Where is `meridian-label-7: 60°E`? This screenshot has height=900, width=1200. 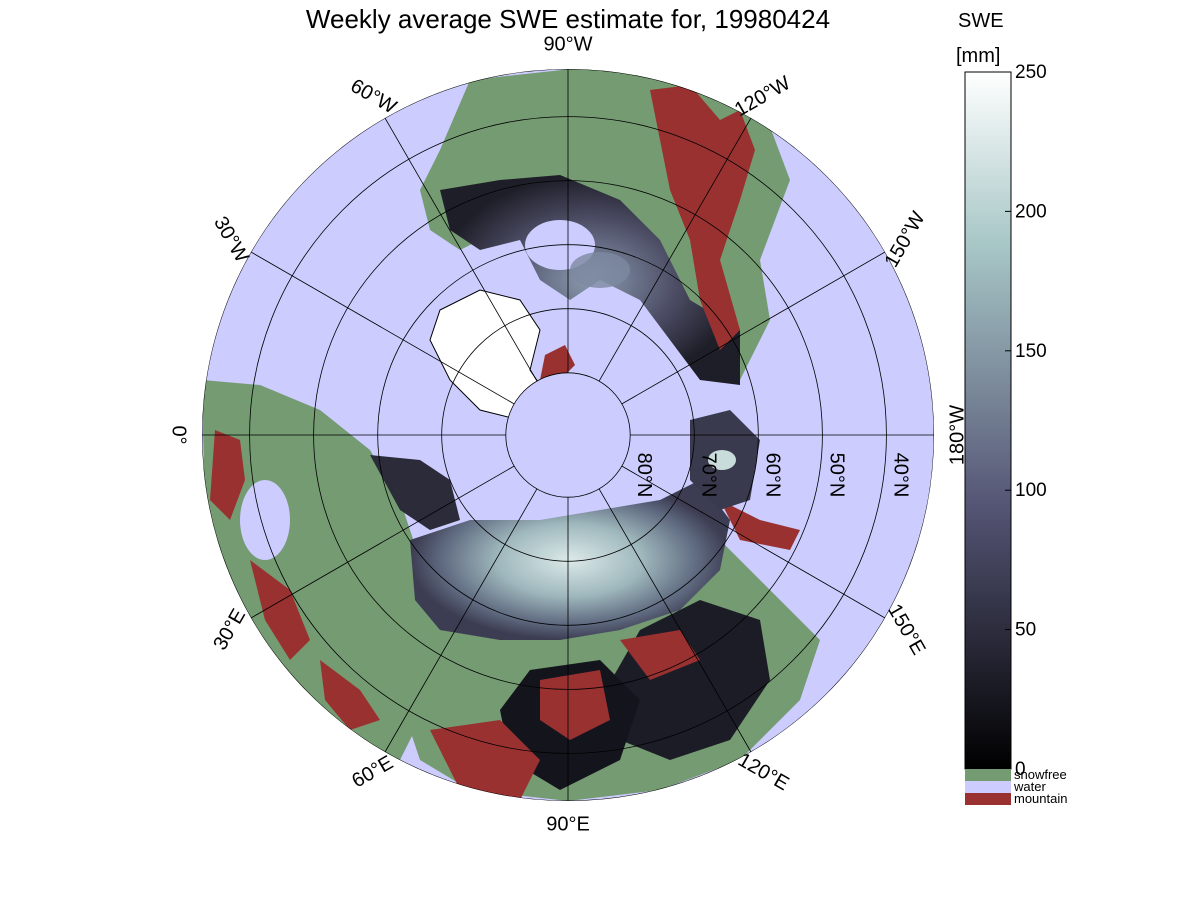 meridian-label-7: 60°E is located at coordinates (372, 772).